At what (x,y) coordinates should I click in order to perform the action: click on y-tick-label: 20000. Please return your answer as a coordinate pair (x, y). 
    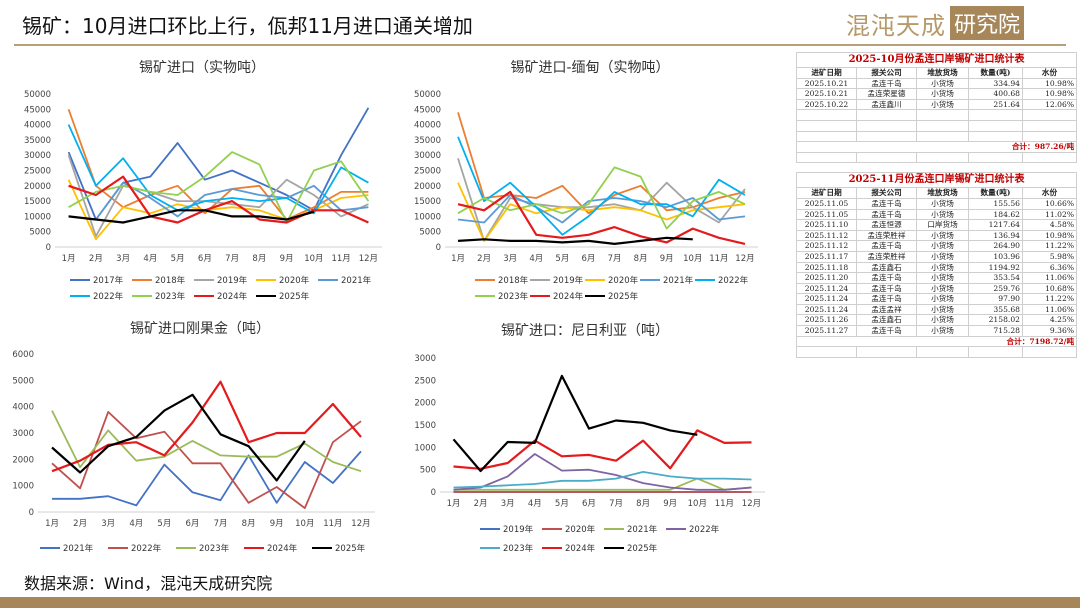
    Looking at the image, I should click on (37, 187).